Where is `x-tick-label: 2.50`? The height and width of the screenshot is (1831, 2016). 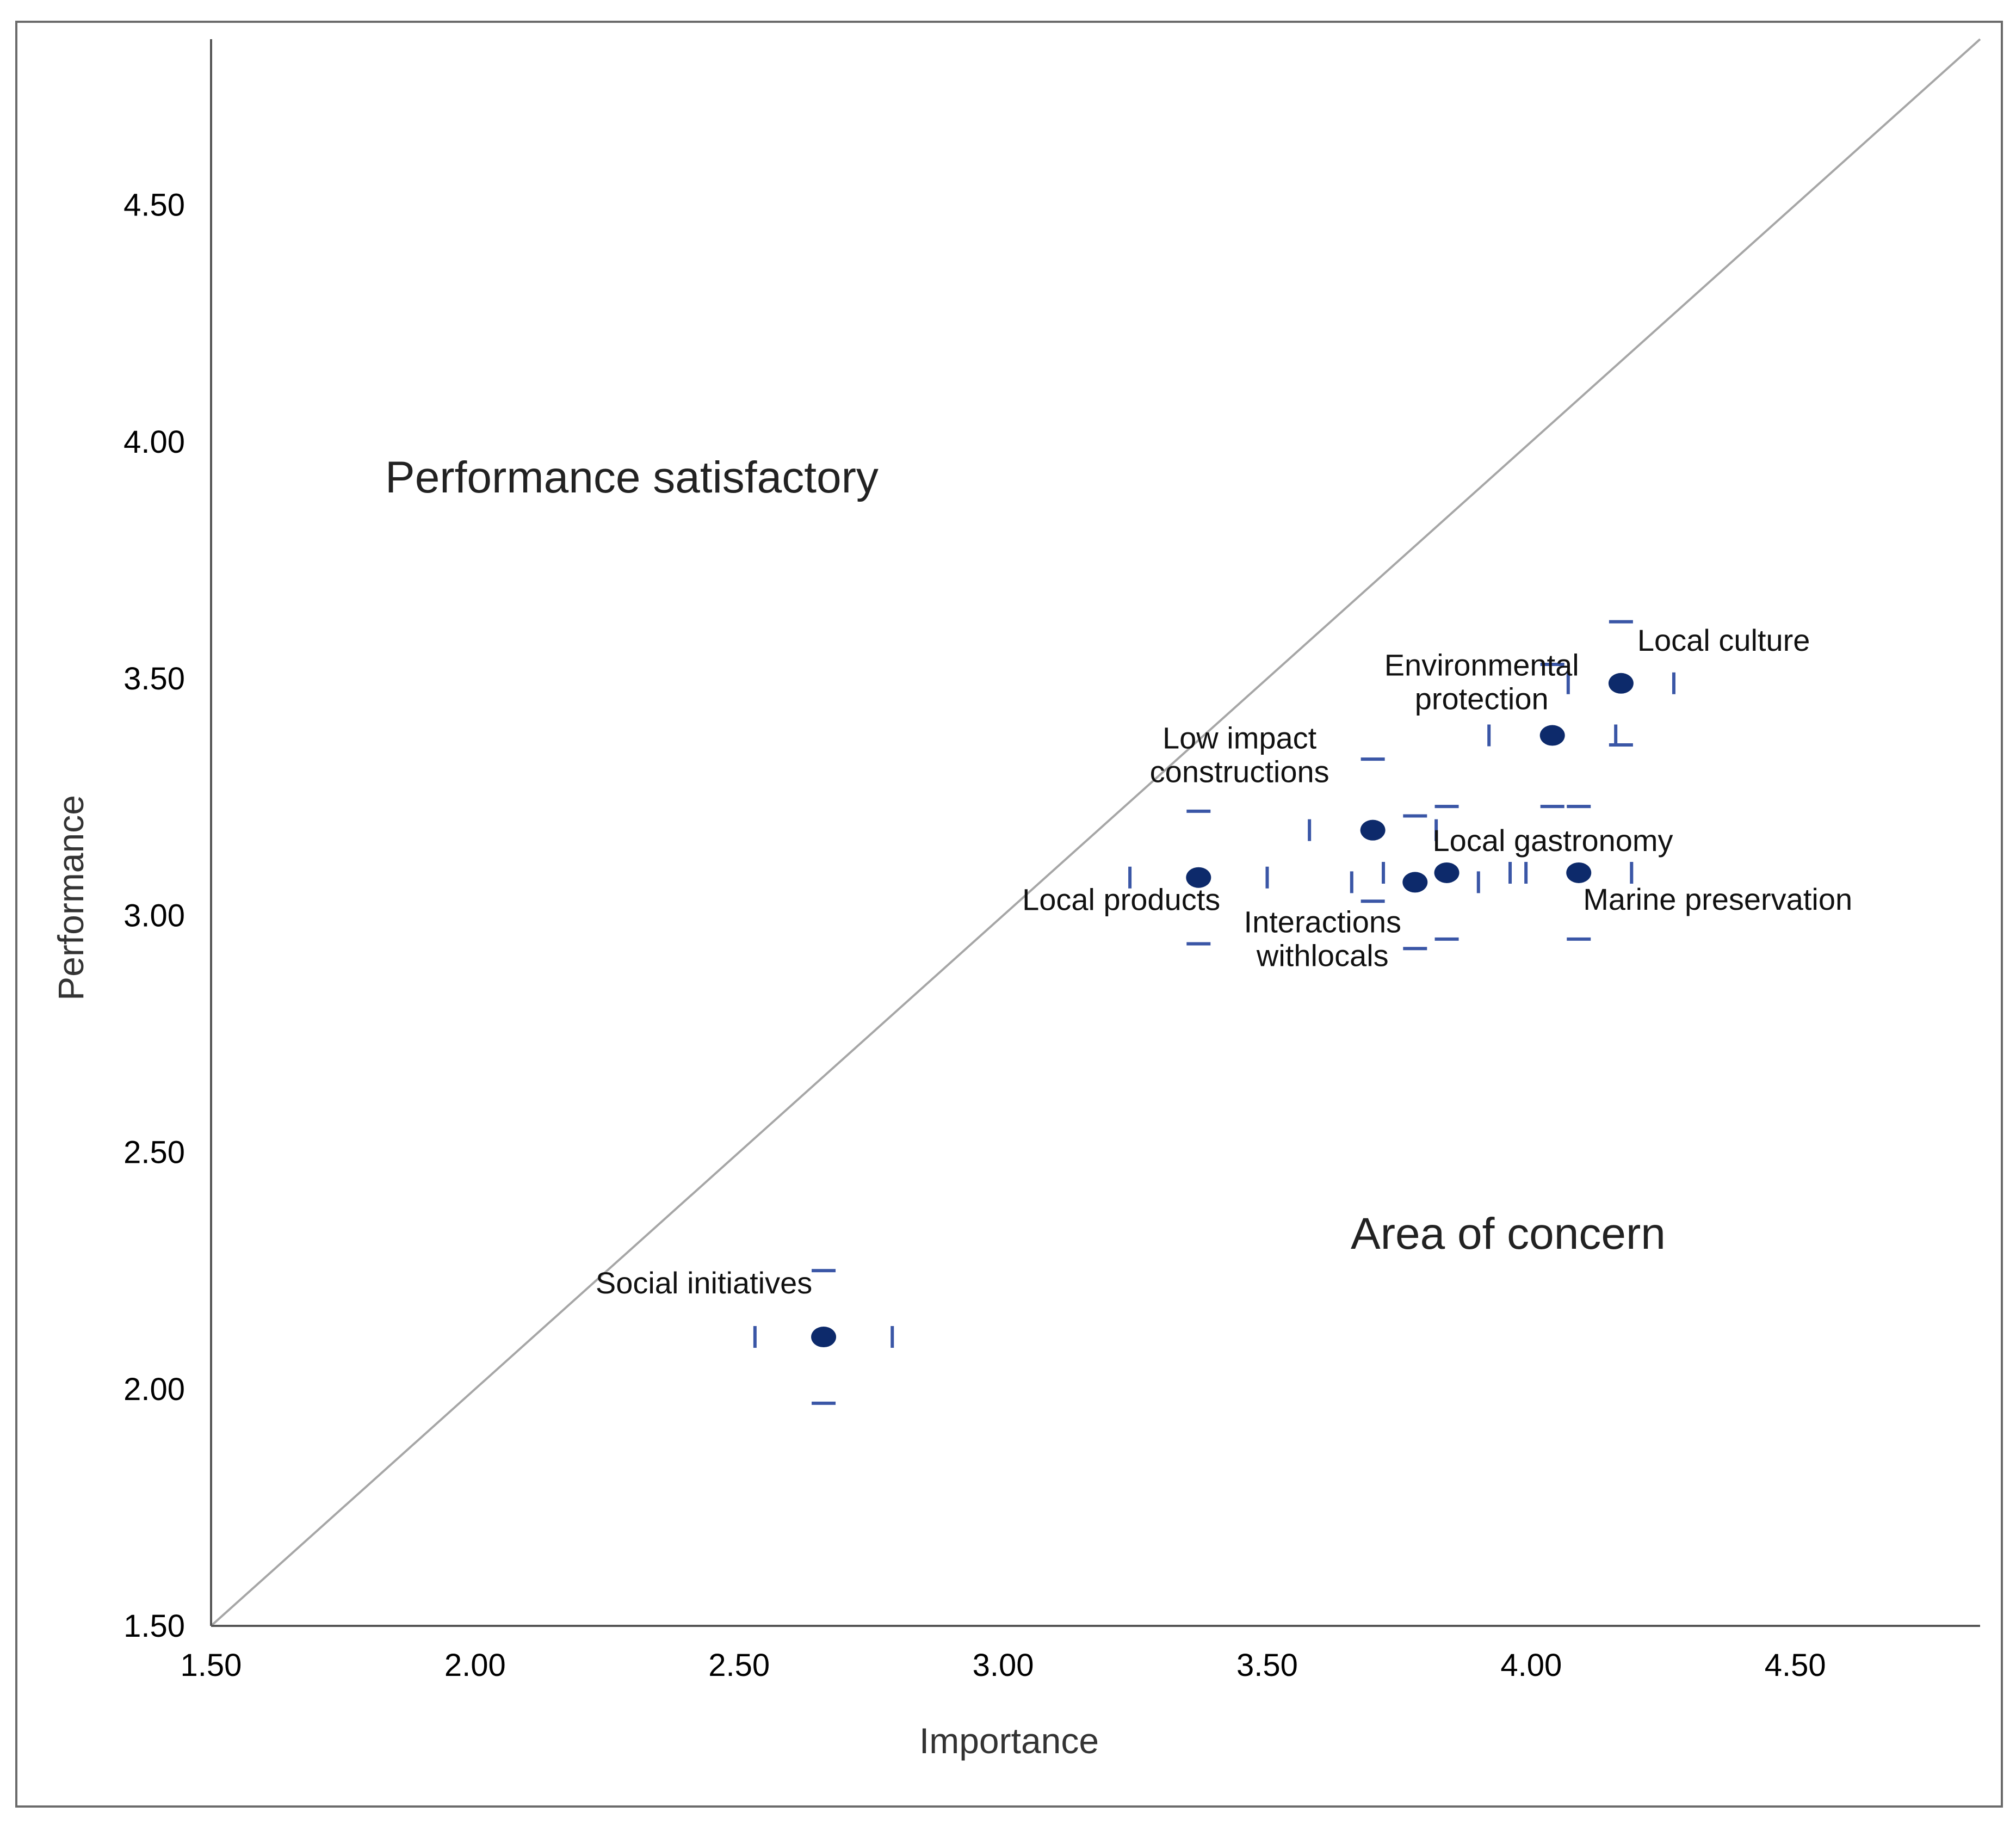 x-tick-label: 2.50 is located at coordinates (739, 1665).